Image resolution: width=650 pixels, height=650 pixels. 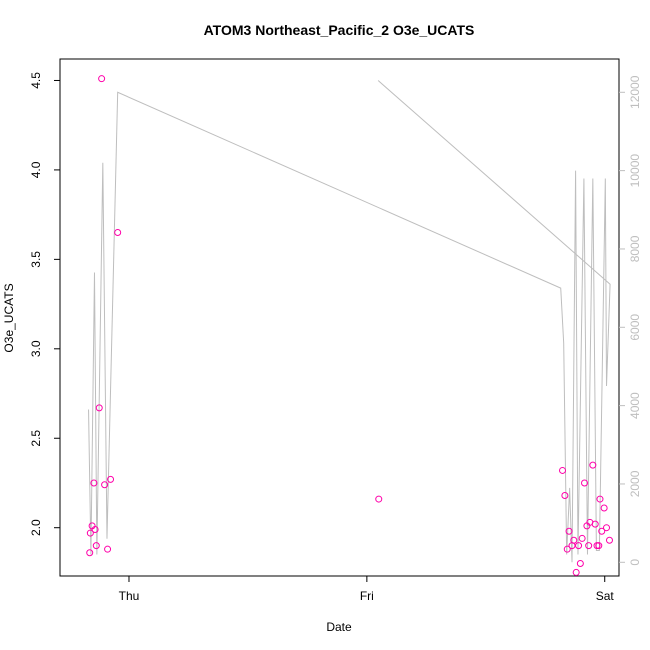 What do you see at coordinates (36, 80) in the screenshot?
I see `y-tick-label: 4.5` at bounding box center [36, 80].